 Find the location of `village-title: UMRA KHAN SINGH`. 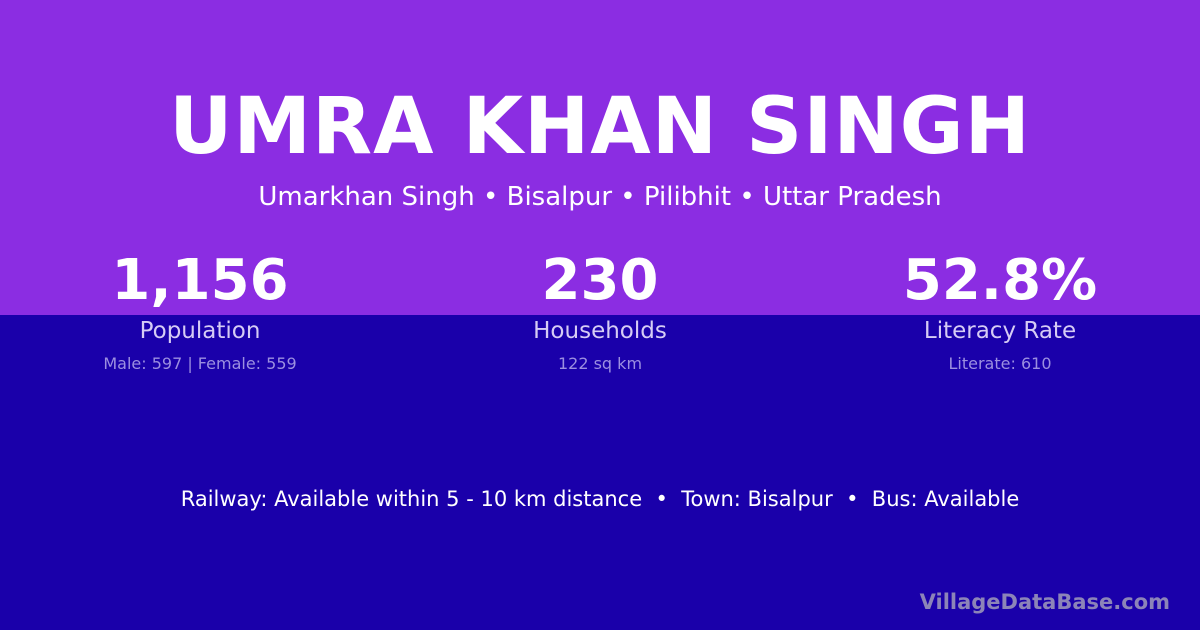

village-title: UMRA KHAN SINGH is located at coordinates (600, 127).